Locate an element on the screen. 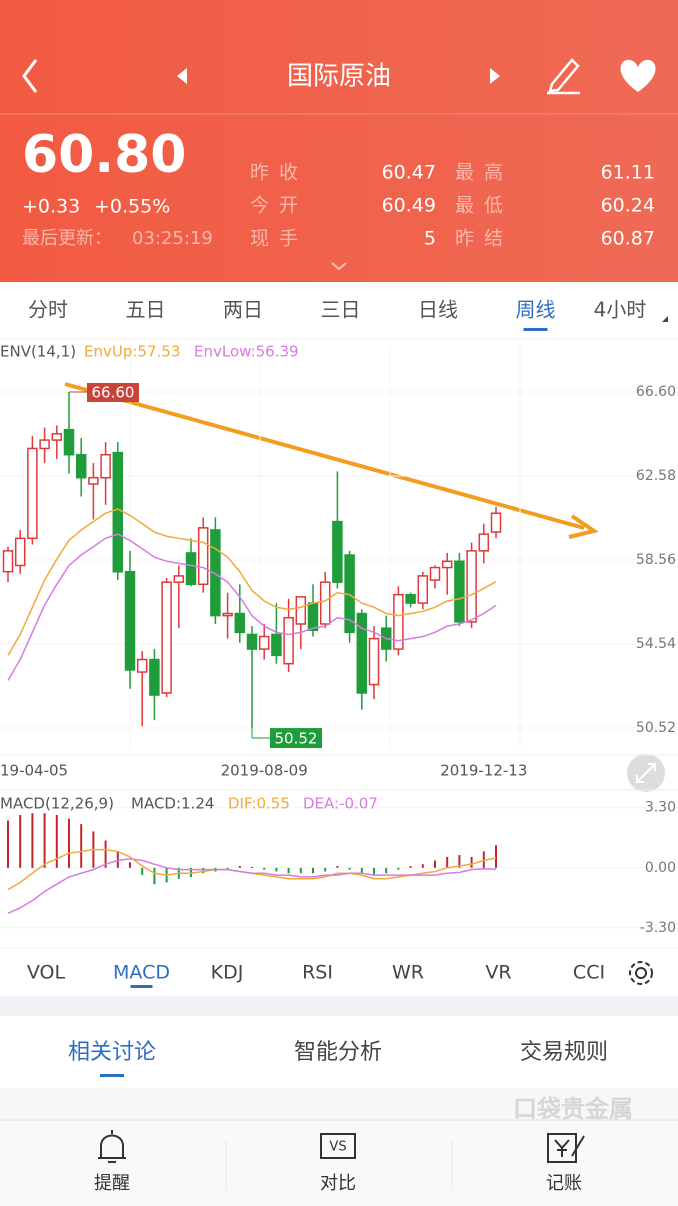 The height and width of the screenshot is (1206, 678). stat-value: 60.49 is located at coordinates (409, 206).